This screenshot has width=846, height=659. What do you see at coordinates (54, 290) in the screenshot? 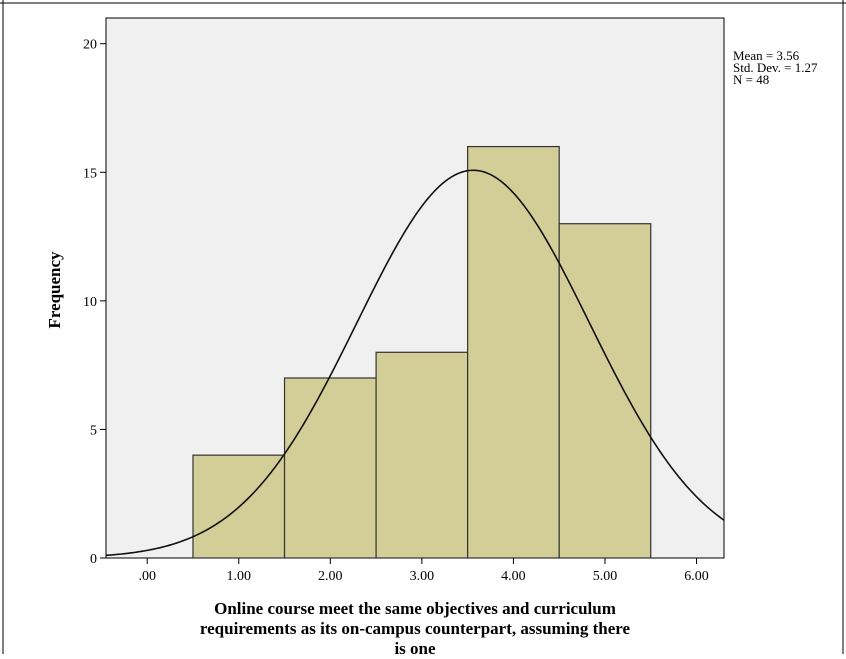
I see `y-axis-title: Frequency` at bounding box center [54, 290].